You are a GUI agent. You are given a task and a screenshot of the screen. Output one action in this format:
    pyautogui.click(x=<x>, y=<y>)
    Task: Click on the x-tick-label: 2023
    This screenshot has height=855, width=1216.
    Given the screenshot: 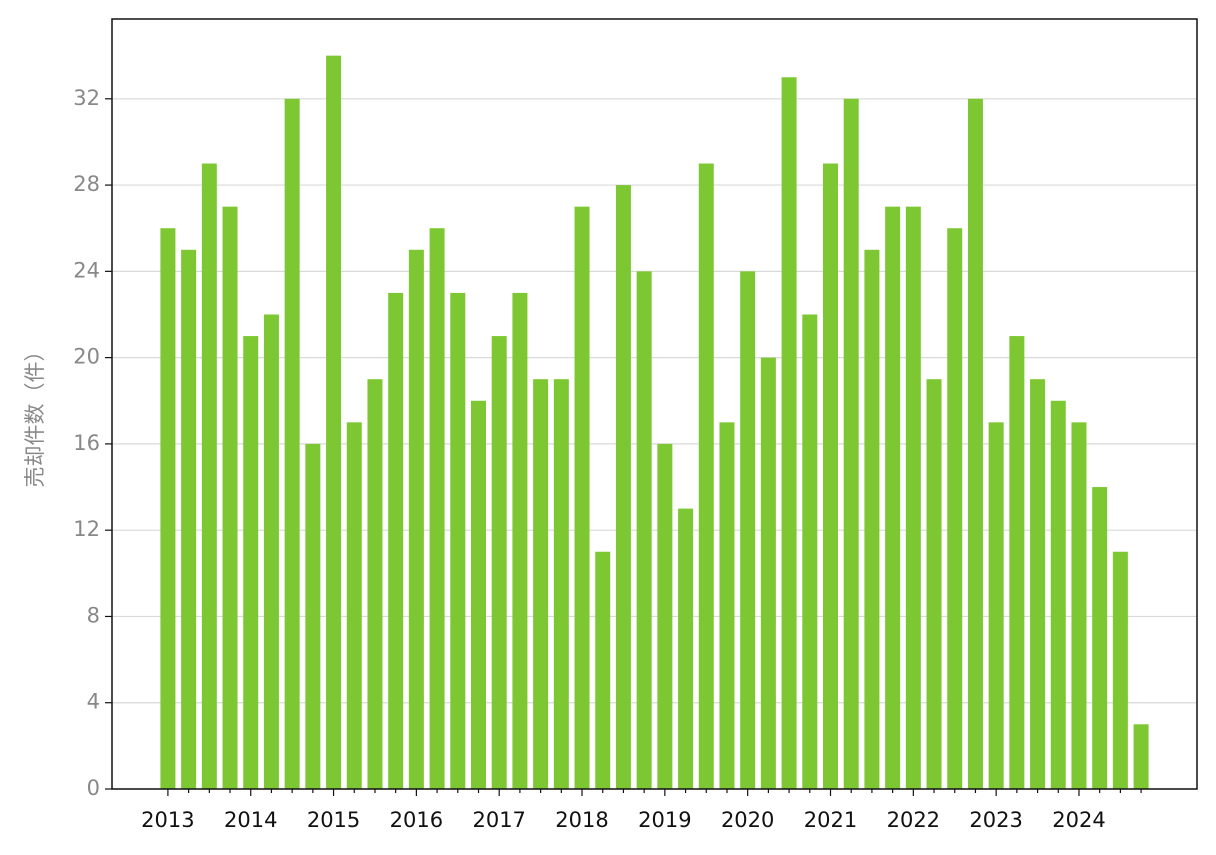 What is the action you would take?
    pyautogui.click(x=995, y=820)
    